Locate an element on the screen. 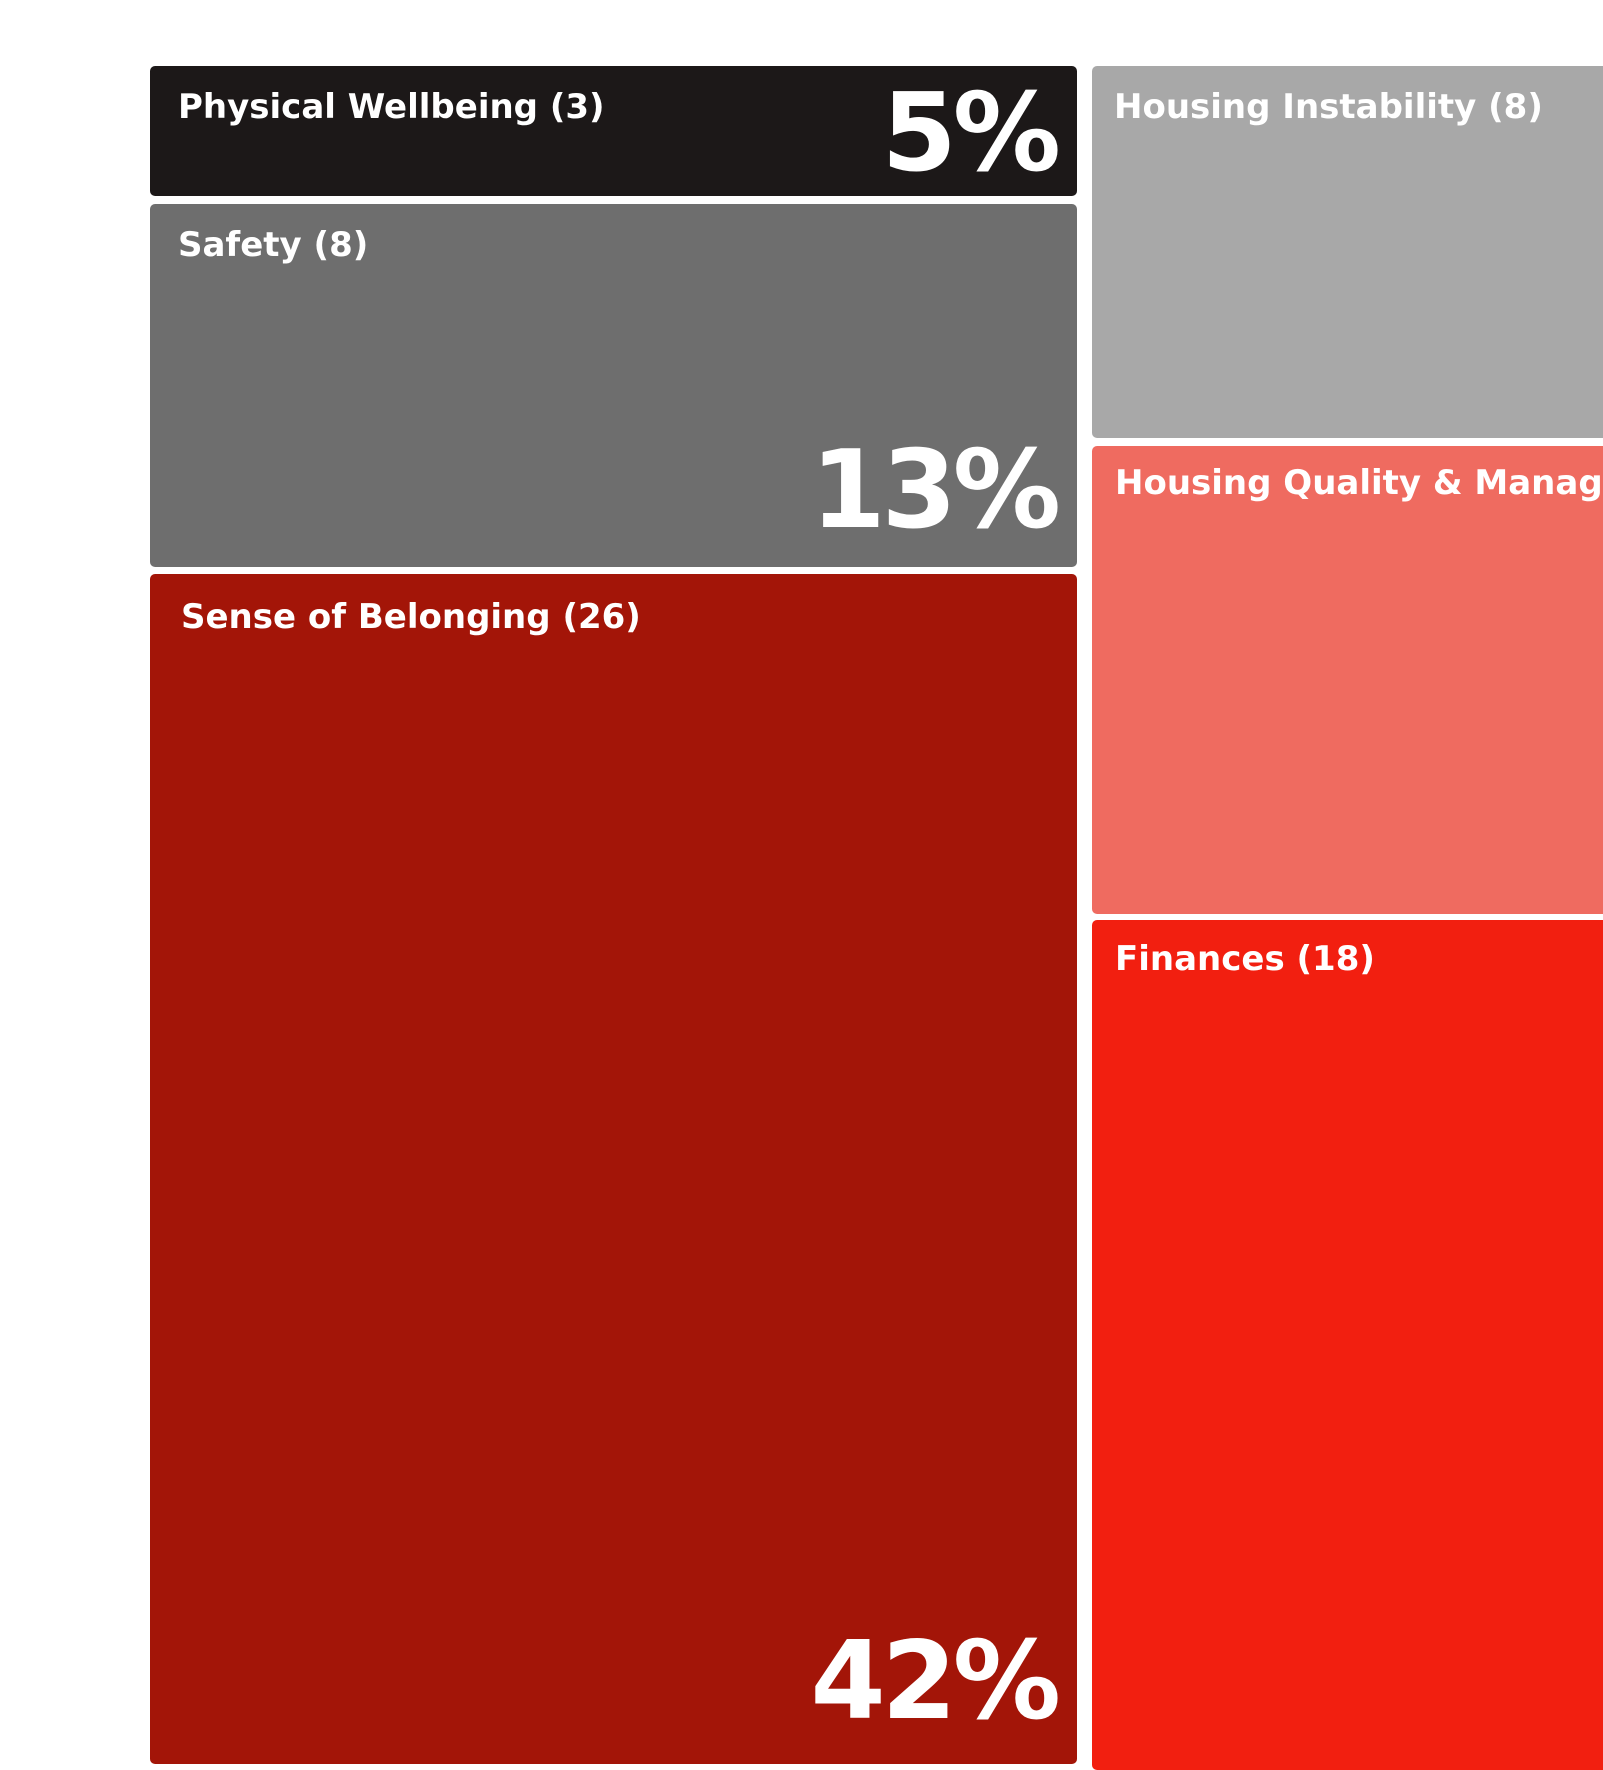 The width and height of the screenshot is (1603, 1770). tile-label-sense-of-belonging: Sense of Belonging (26) is located at coordinates (411, 617).